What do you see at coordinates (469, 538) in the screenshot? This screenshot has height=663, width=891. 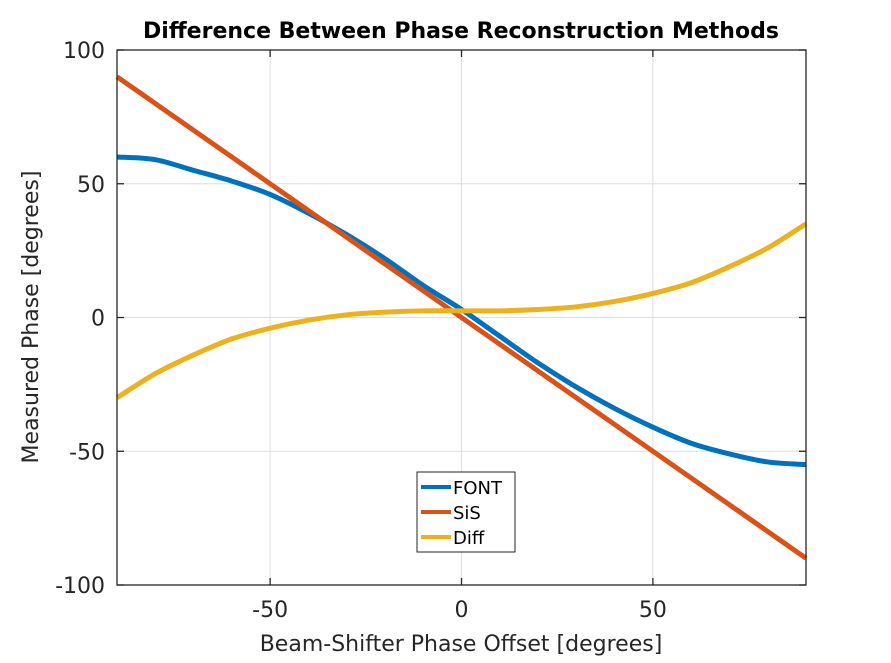 I see `legend-label-diff: Diff` at bounding box center [469, 538].